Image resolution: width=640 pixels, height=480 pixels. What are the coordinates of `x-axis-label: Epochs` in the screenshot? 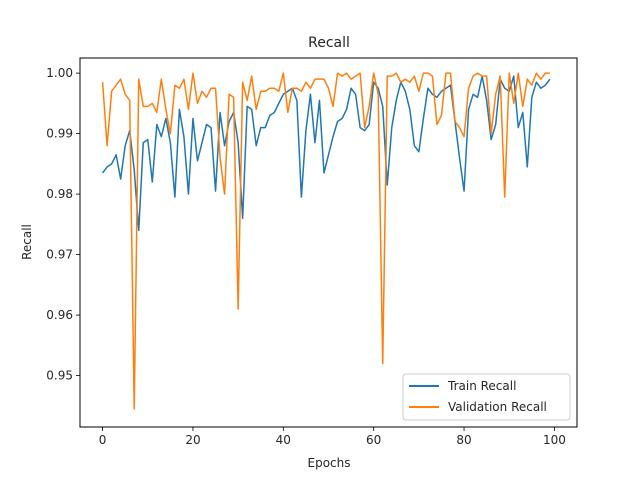 It's located at (329, 463).